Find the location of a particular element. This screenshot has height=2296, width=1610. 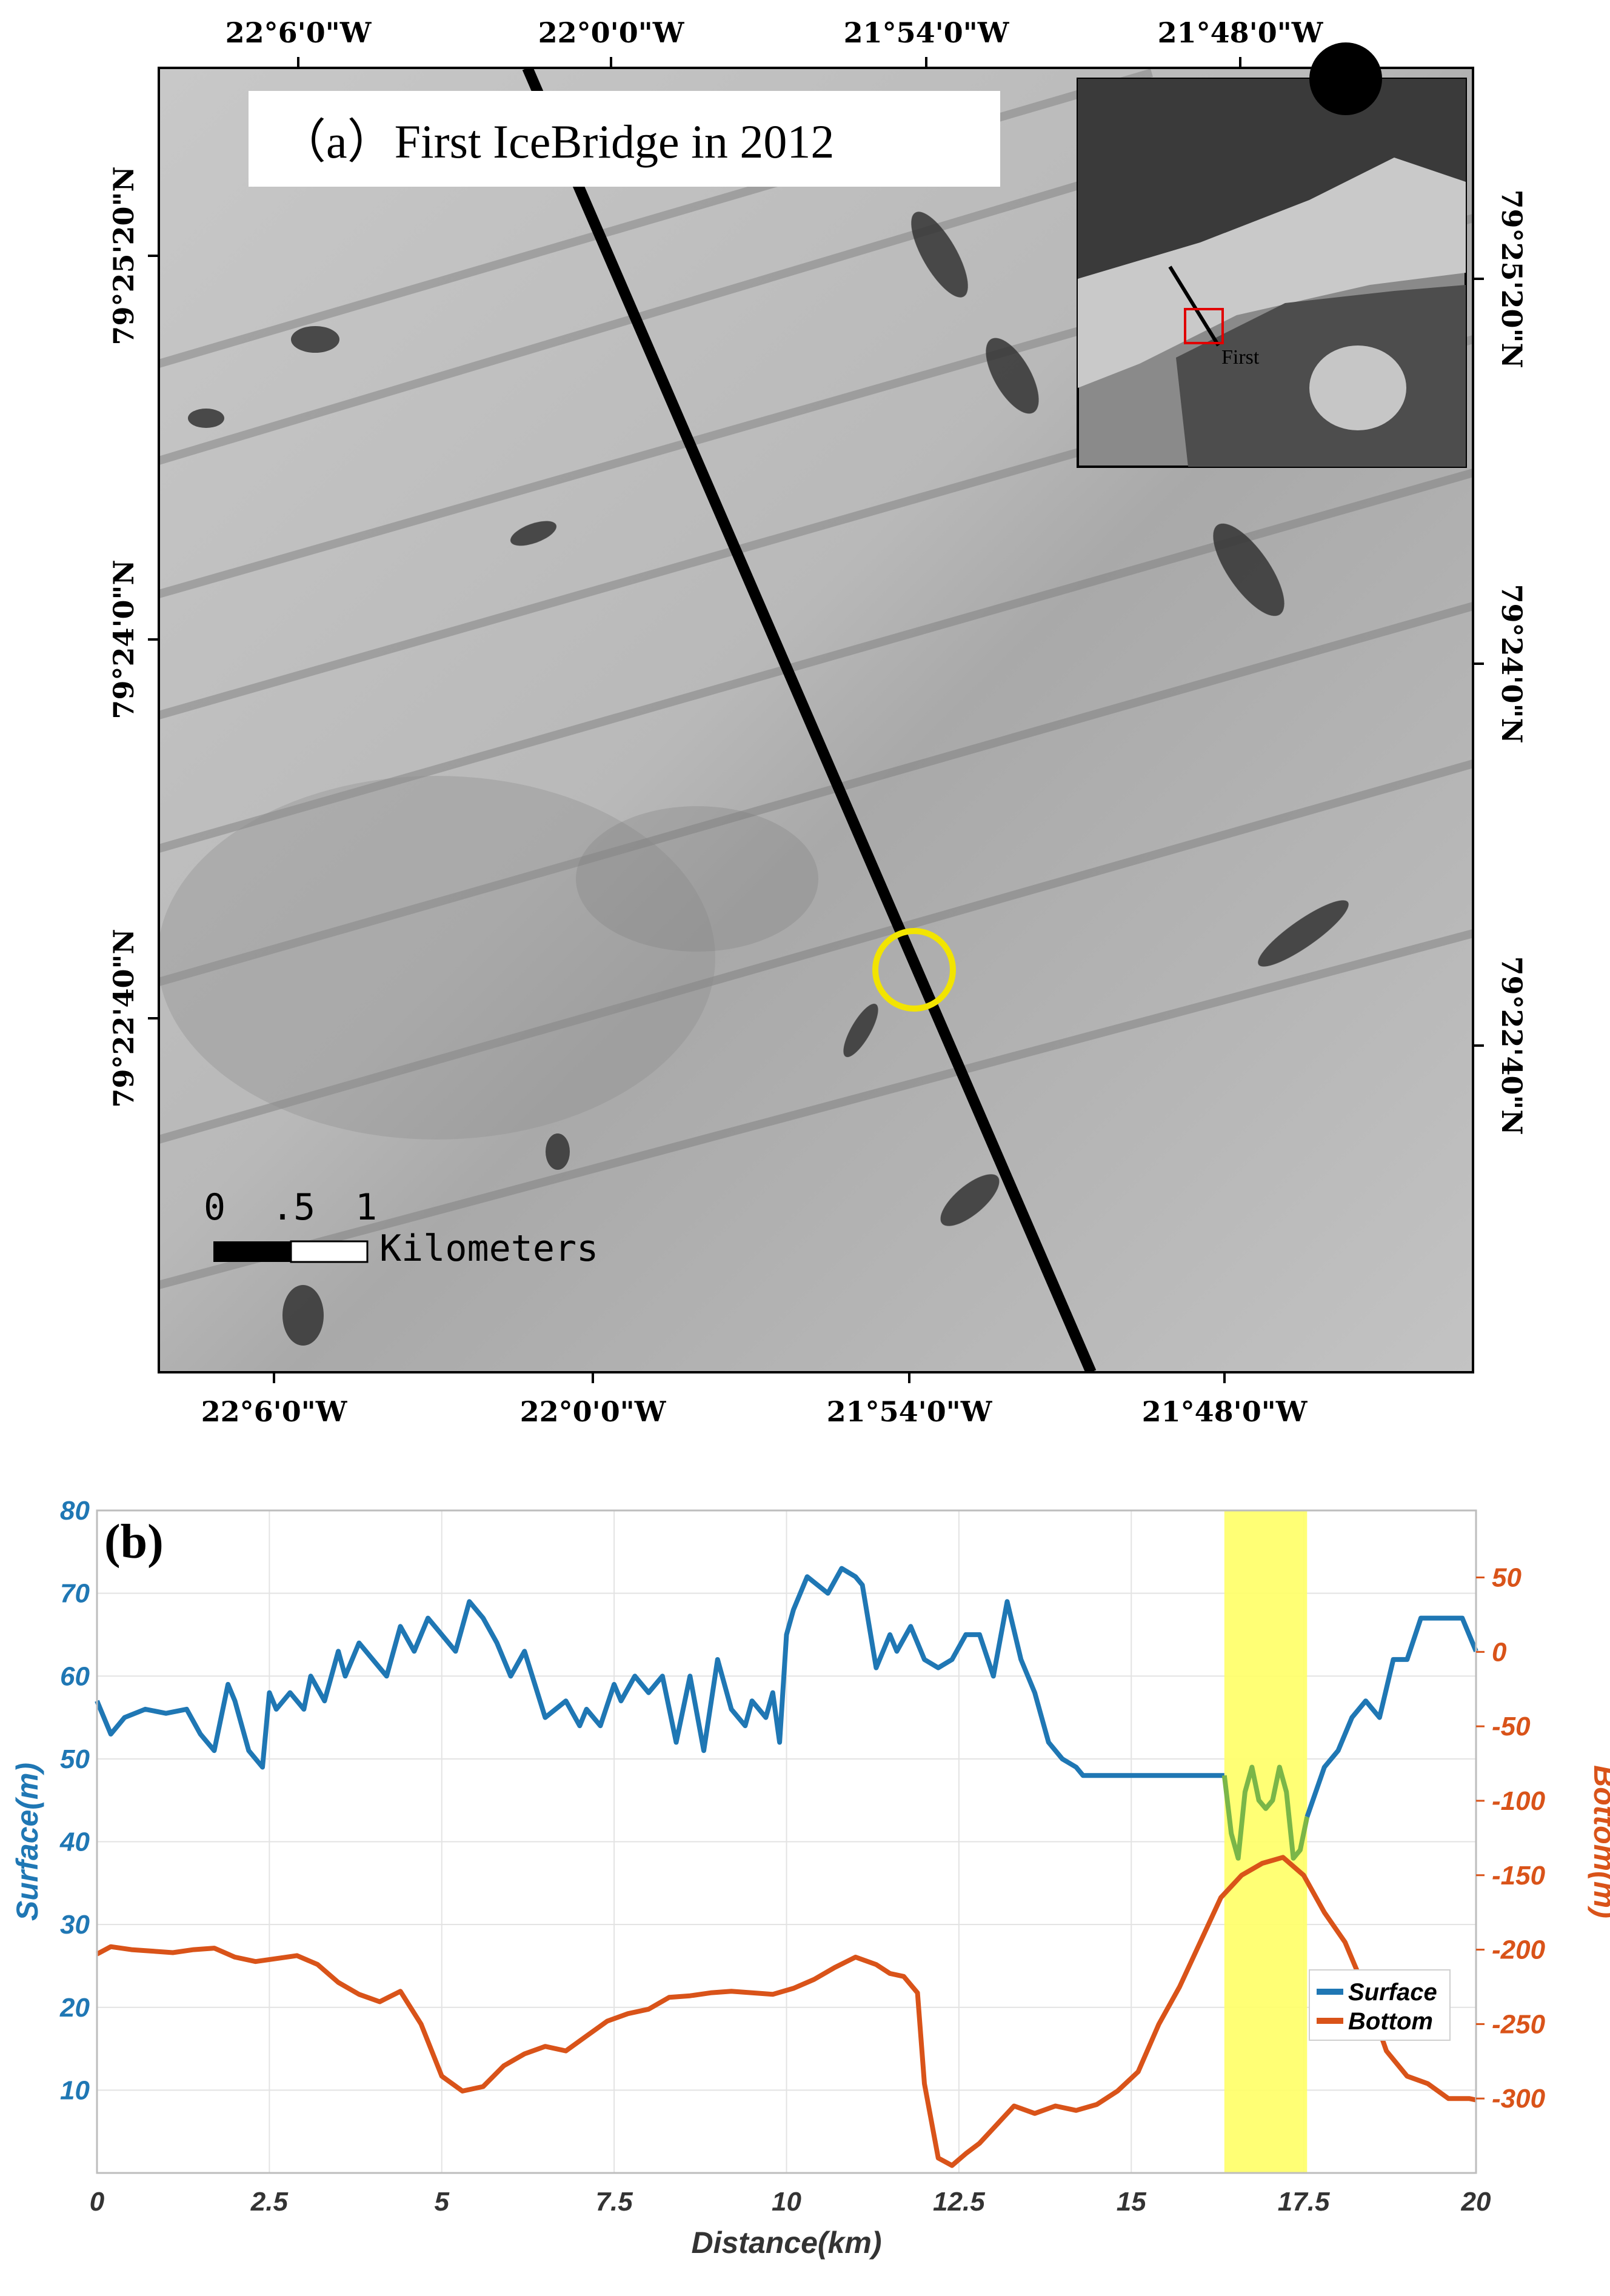

top-lon-label-0: 22°6'0"W is located at coordinates (298, 32).